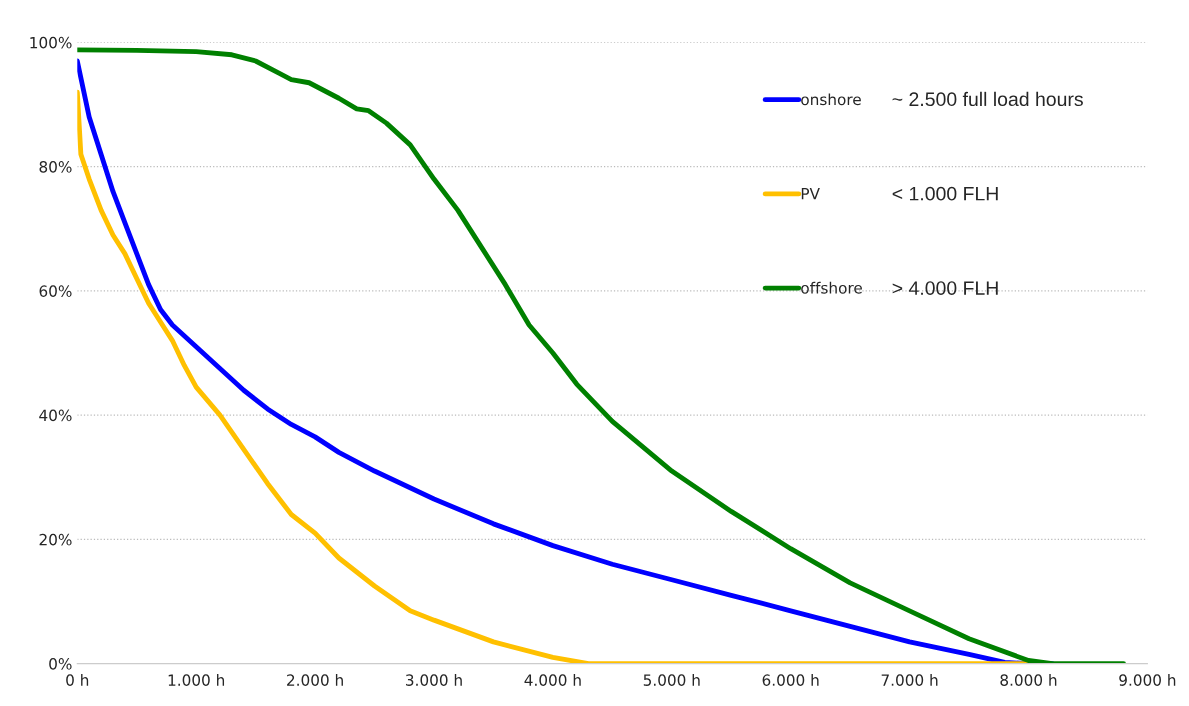 The image size is (1189, 706). I want to click on x-tick-label: 1.000 h, so click(196, 680).